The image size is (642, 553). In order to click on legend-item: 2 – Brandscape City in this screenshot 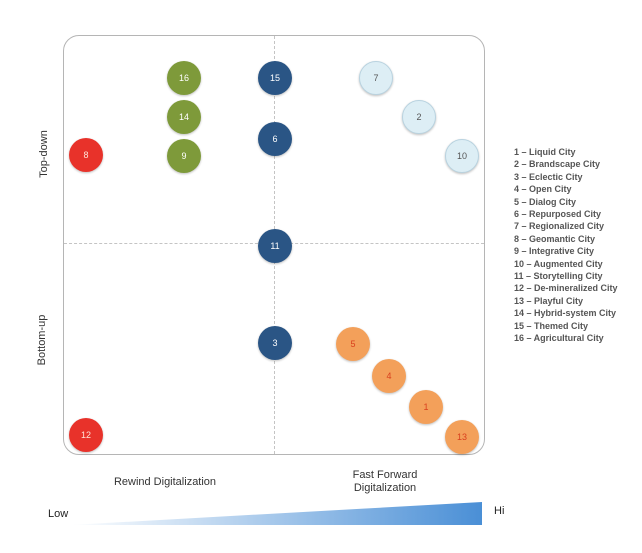, I will do `click(557, 164)`.